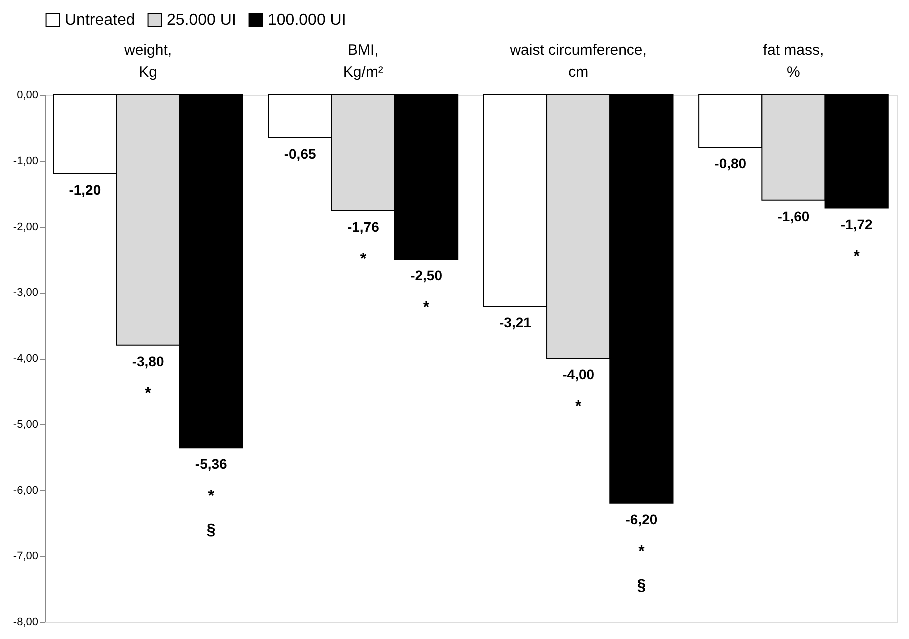 The image size is (909, 639). What do you see at coordinates (148, 61) in the screenshot?
I see `x-tick-label: weight, Kg` at bounding box center [148, 61].